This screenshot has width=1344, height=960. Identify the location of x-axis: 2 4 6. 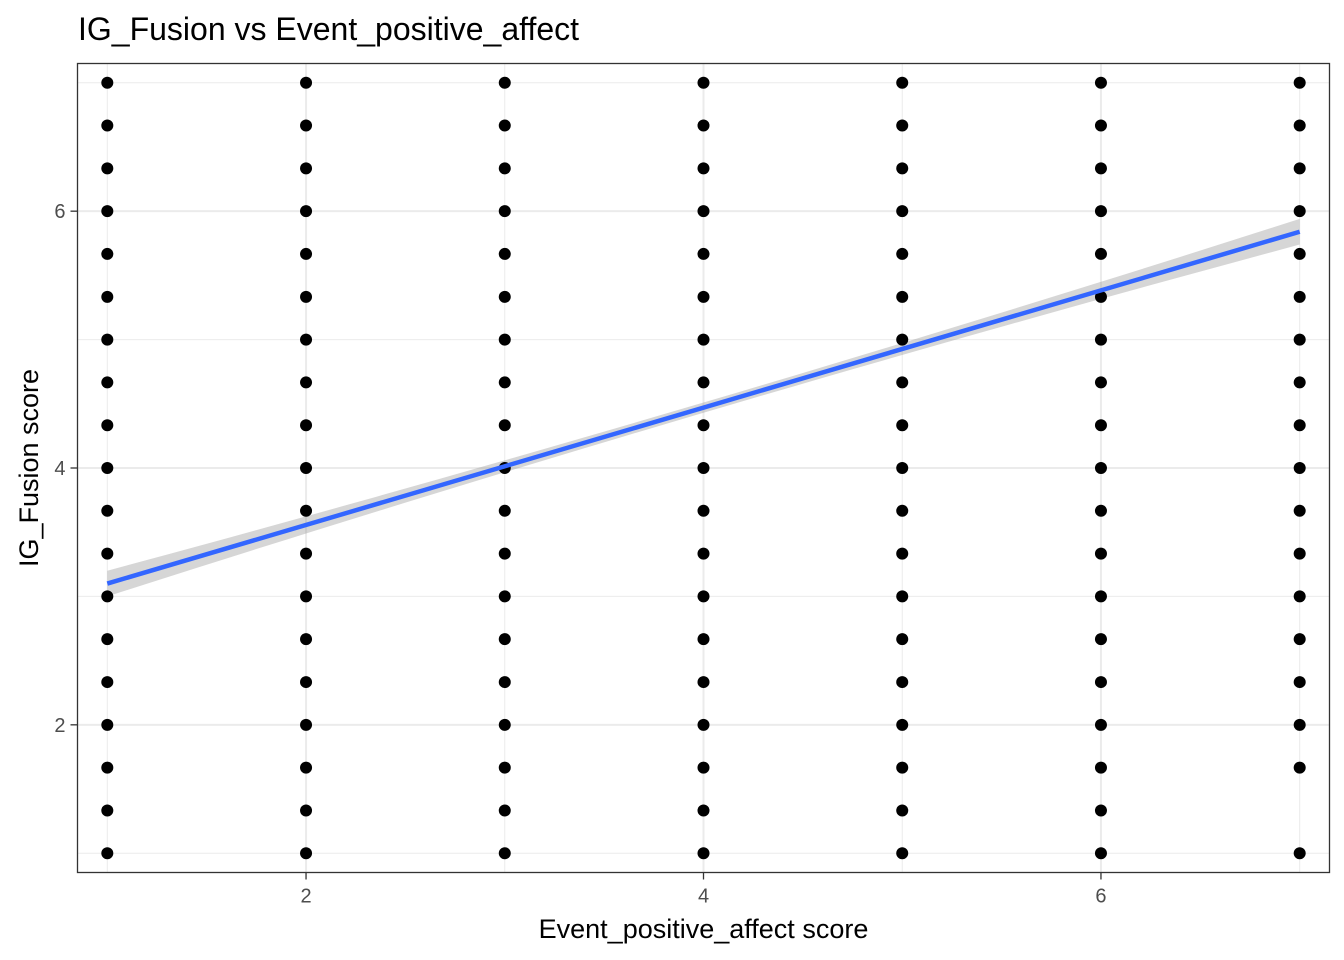
(703, 890).